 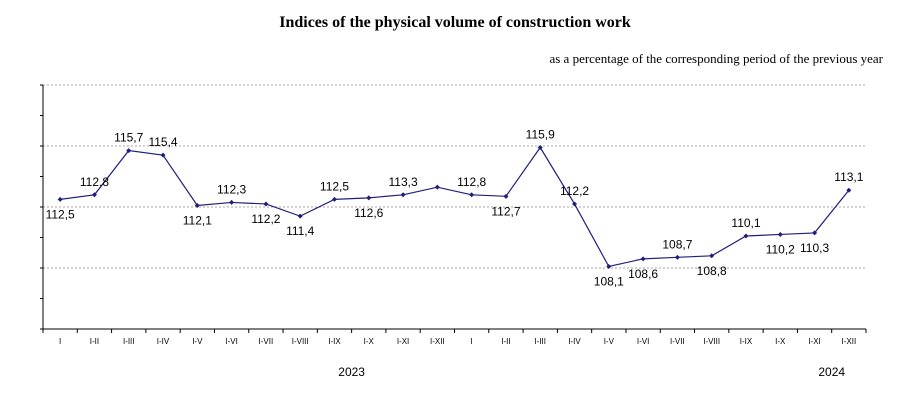 I want to click on data-label: 112,3, so click(x=231, y=189).